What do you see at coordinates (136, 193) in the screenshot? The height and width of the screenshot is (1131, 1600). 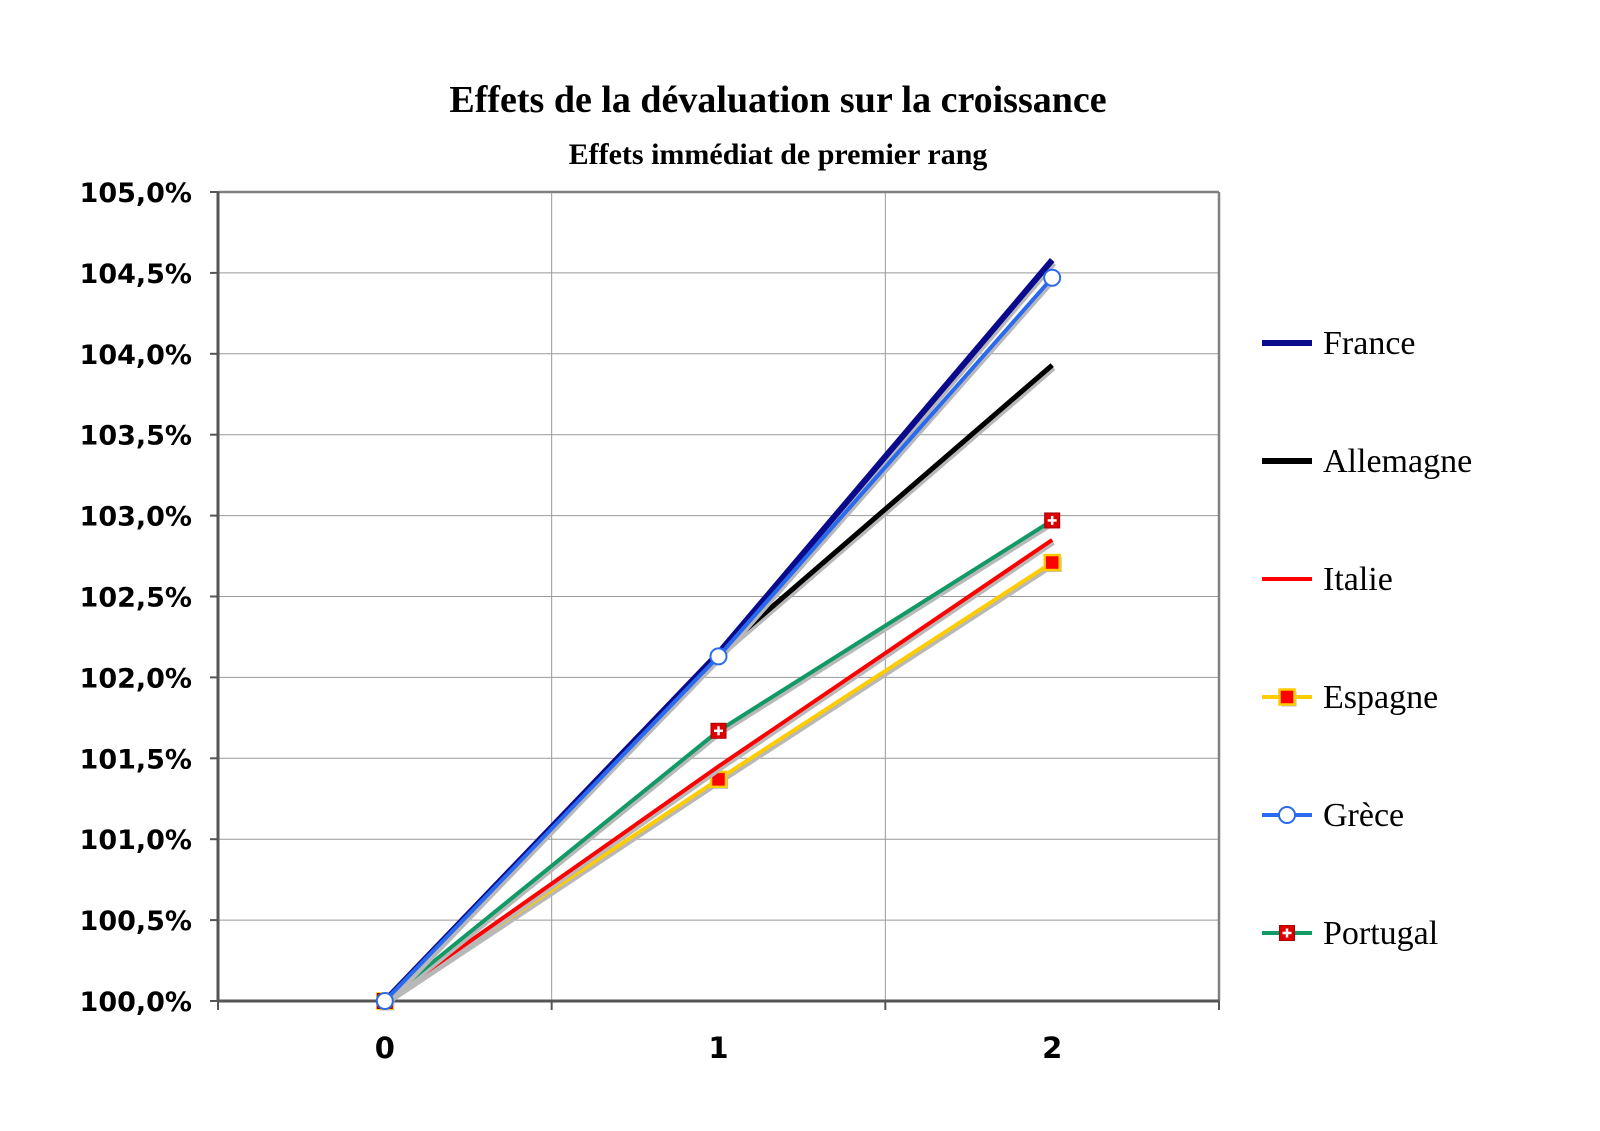 I see `y-tick-label: 105,0%` at bounding box center [136, 193].